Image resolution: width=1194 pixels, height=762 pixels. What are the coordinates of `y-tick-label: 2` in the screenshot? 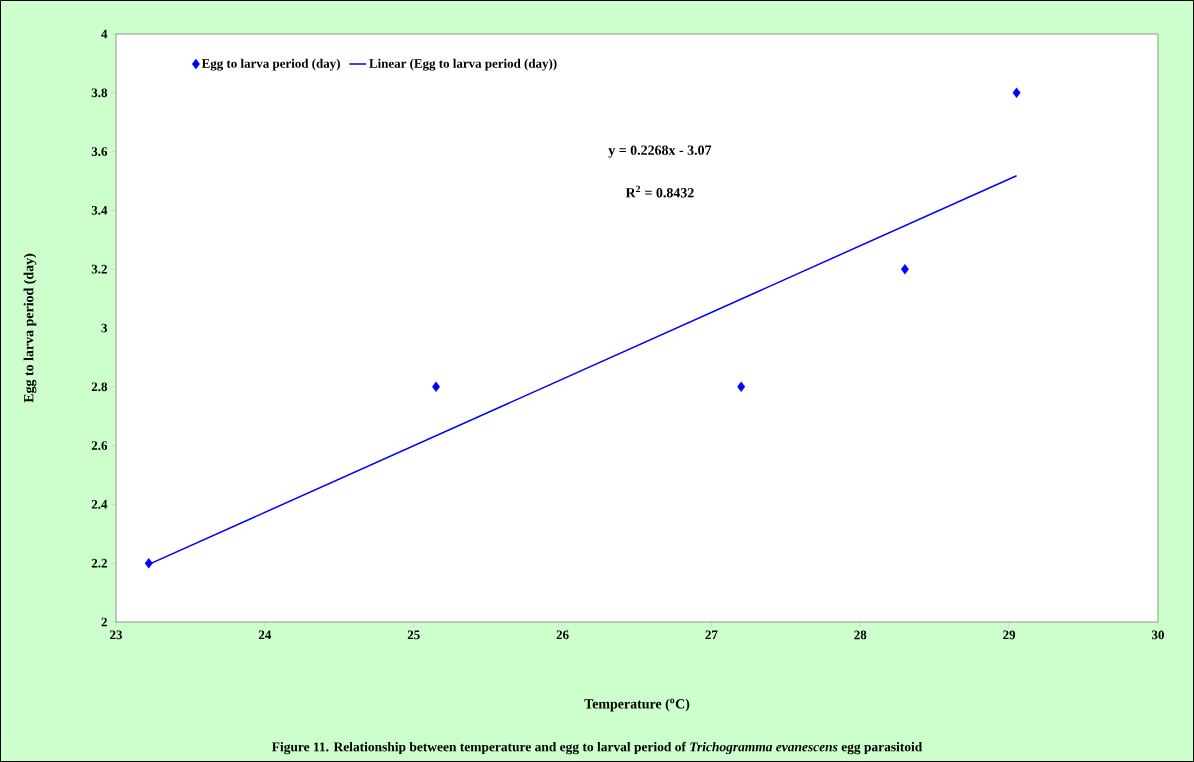 It's located at (104, 622).